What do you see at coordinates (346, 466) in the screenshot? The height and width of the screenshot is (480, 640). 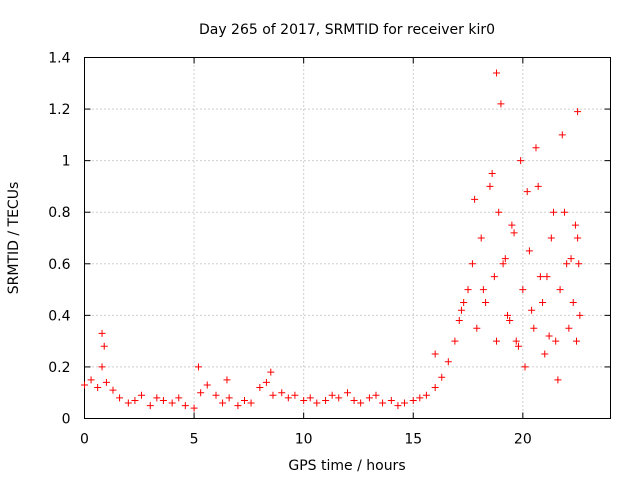 I see `x-axis-label: GPS time / hours` at bounding box center [346, 466].